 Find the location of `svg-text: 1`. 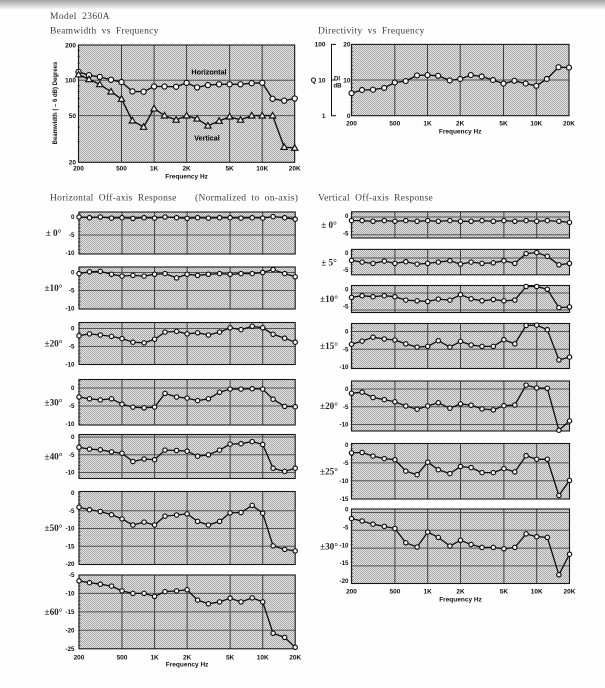

svg-text: 1 is located at coordinates (324, 116).